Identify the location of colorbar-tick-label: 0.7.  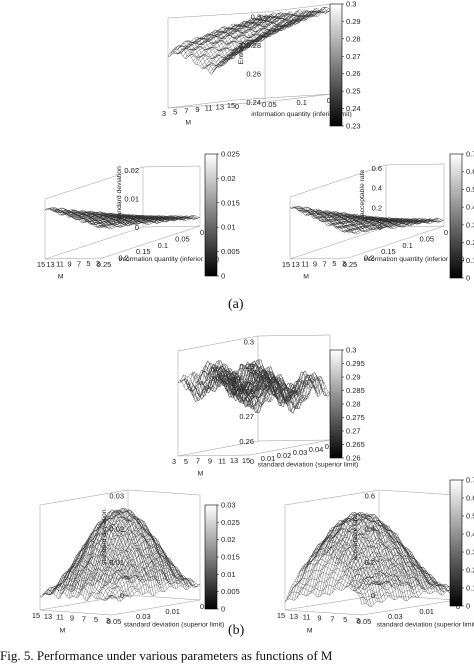
(470, 154).